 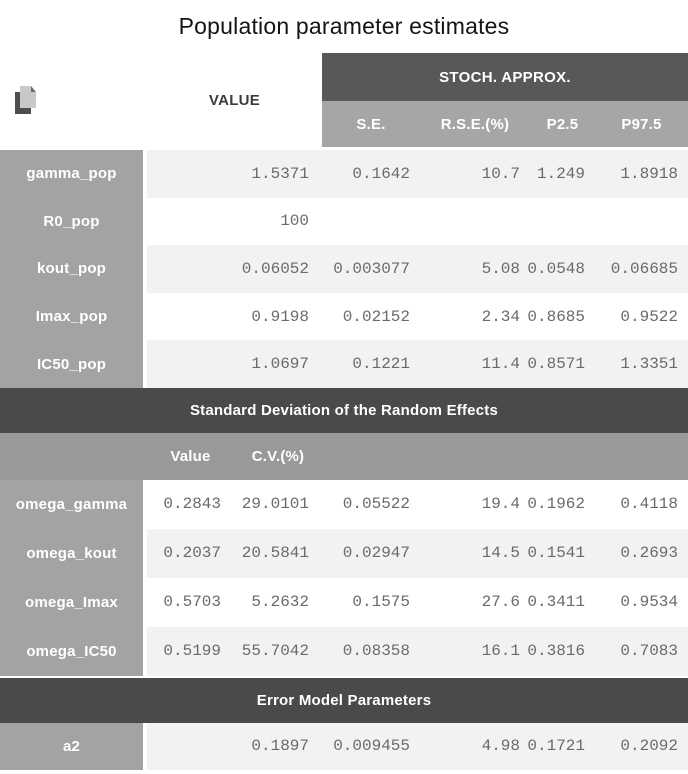 What do you see at coordinates (371, 364) in the screenshot?
I see `cell-se: 0.1221` at bounding box center [371, 364].